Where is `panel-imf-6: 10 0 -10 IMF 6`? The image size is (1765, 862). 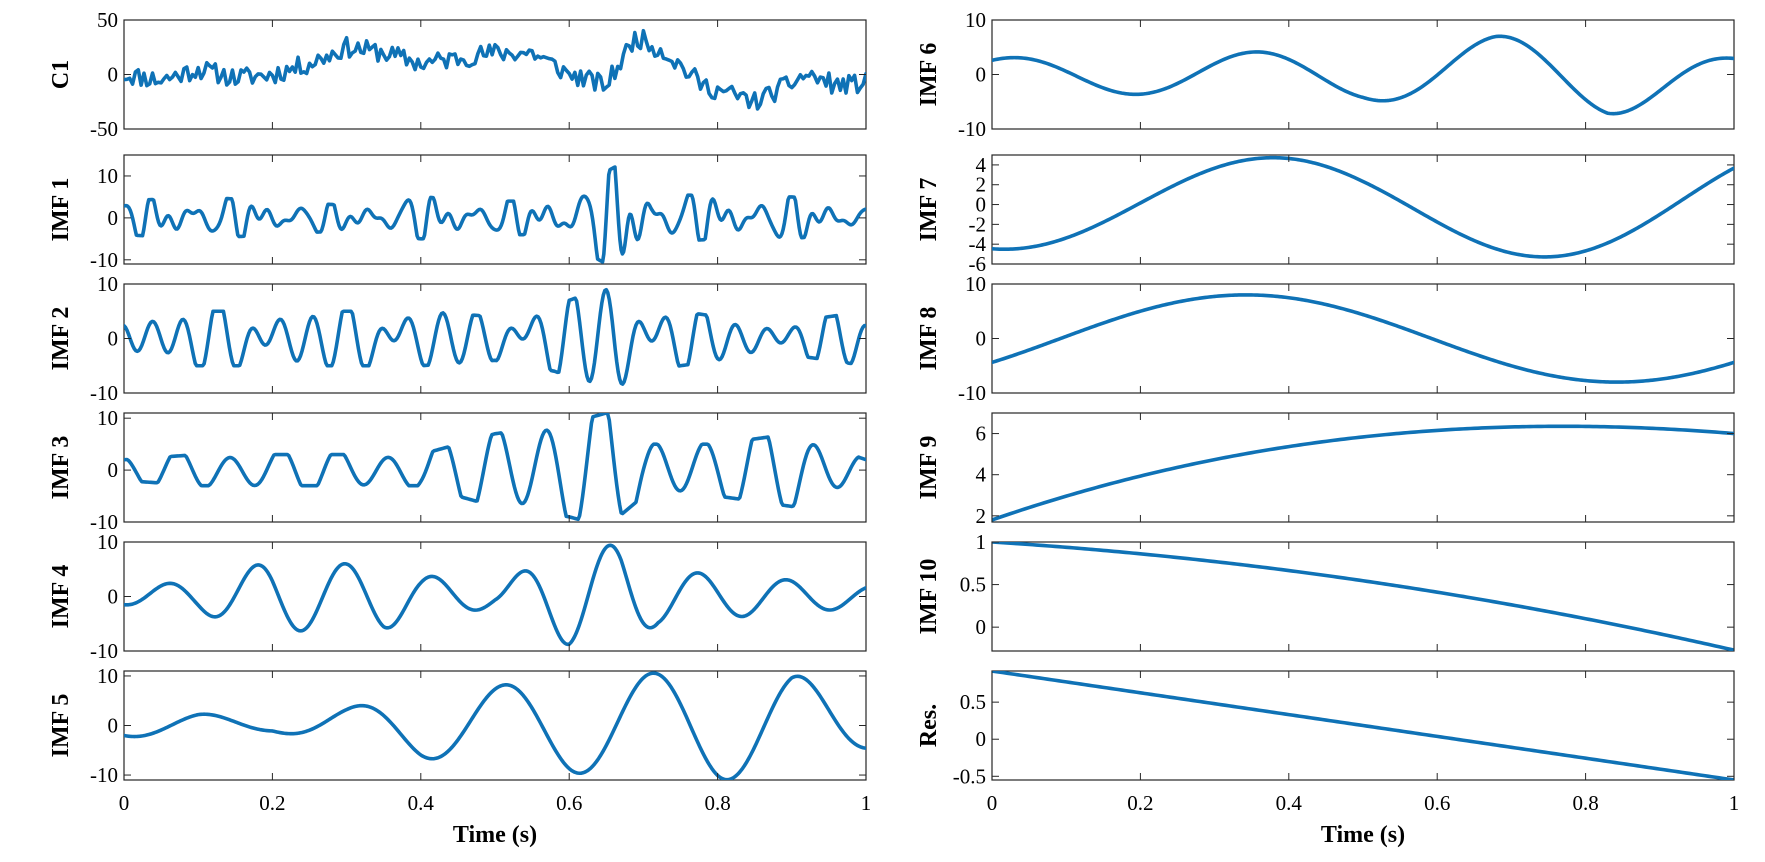 panel-imf-6: 10 0 -10 IMF 6 is located at coordinates (1325, 74).